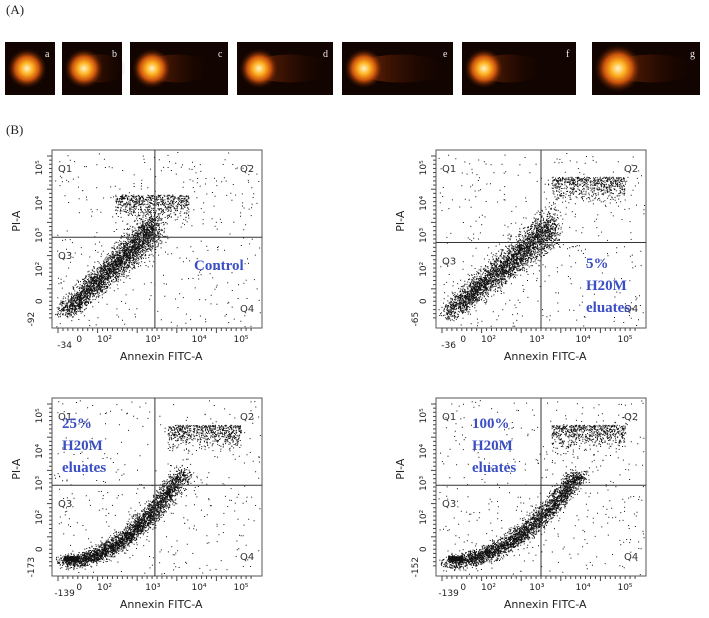  Describe the element at coordinates (14, 129) in the screenshot. I see `panel-label: (B)` at that location.